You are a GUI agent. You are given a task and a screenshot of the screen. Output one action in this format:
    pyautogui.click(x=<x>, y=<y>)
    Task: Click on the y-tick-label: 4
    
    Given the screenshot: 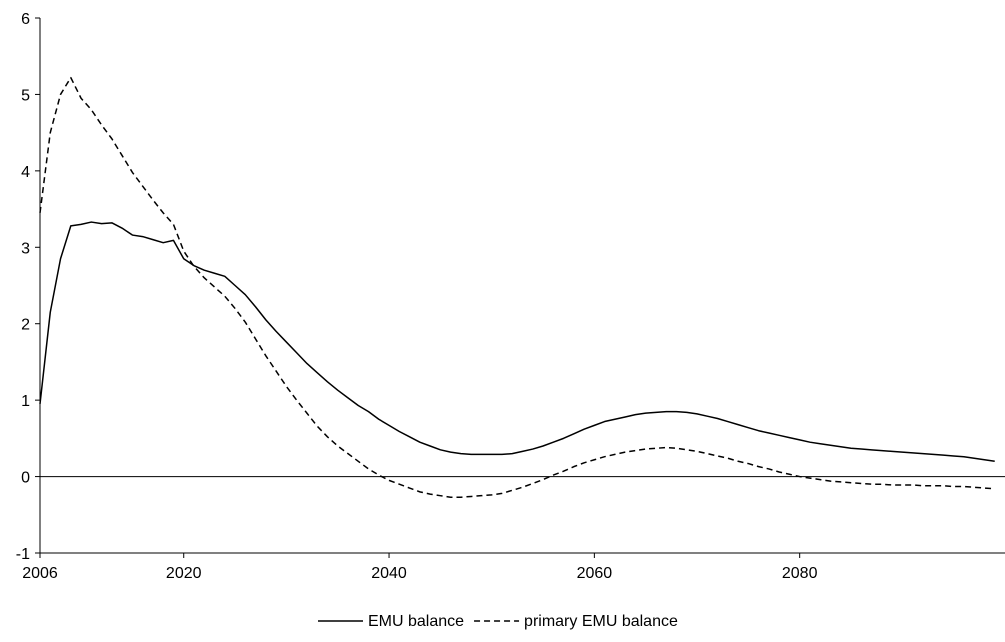 What is the action you would take?
    pyautogui.click(x=25, y=172)
    